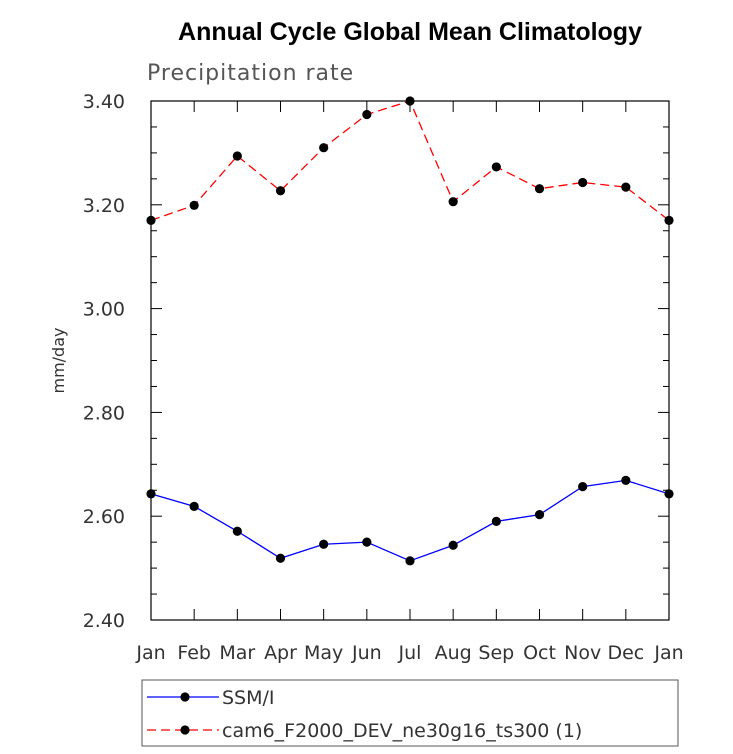 The width and height of the screenshot is (733, 754). I want to click on y-tick-labels: 2.40 2.60 2.80 3.00 3.20 3.40, so click(104, 361).